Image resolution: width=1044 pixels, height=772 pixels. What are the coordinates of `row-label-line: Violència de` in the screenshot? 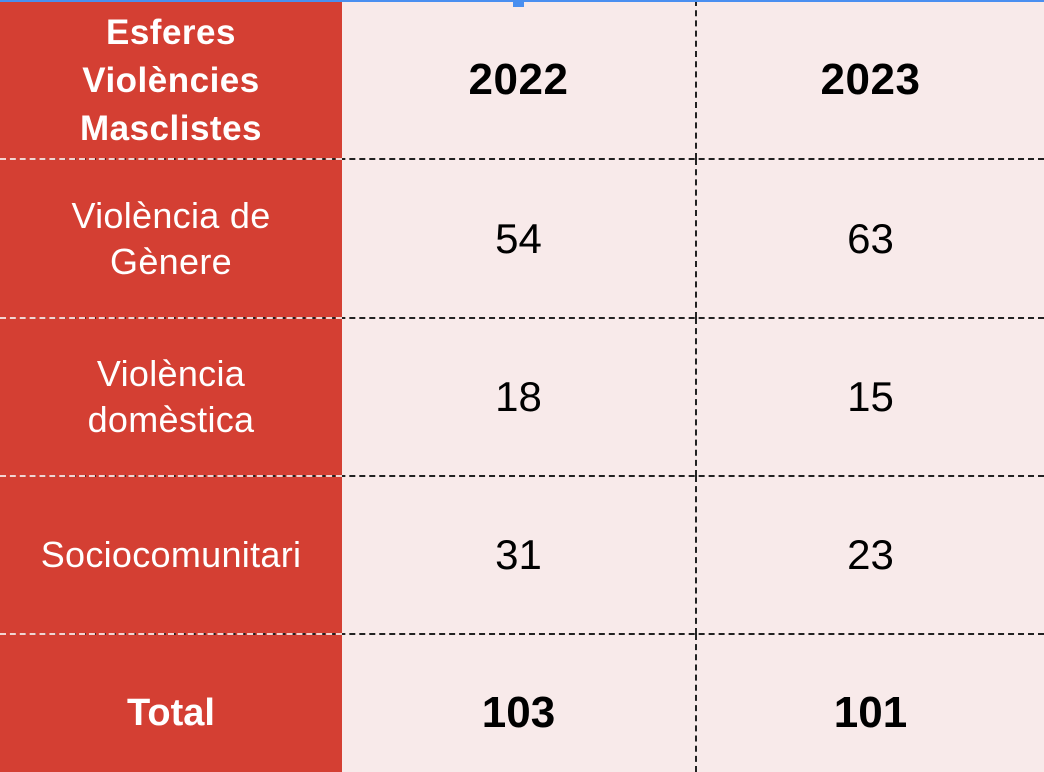 It's located at (171, 215).